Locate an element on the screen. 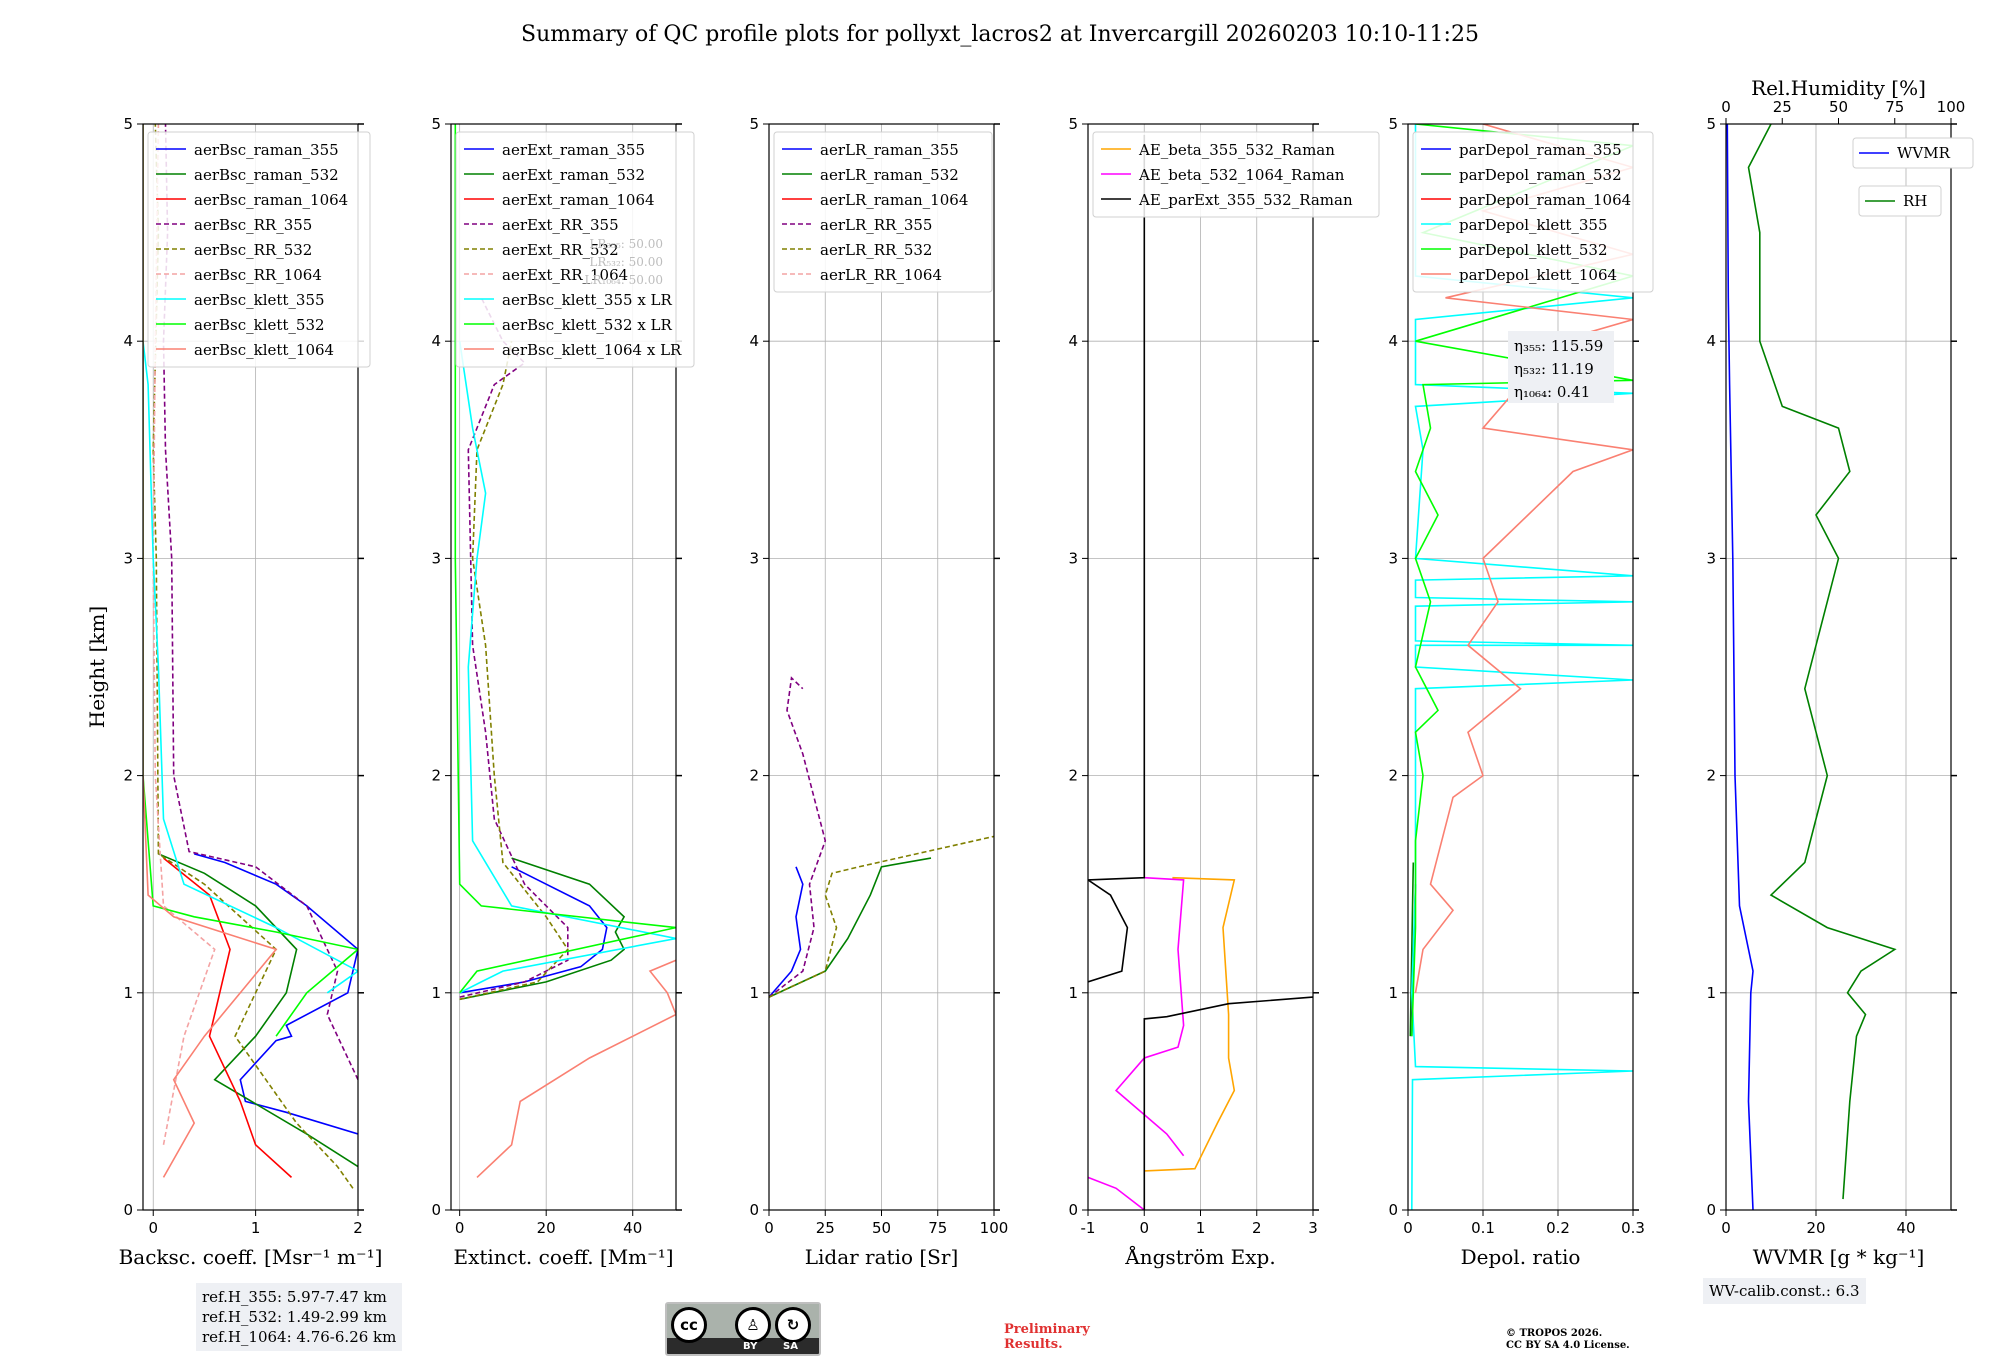  lr-note: LR₅₃₂: 50.00 is located at coordinates (626, 262).